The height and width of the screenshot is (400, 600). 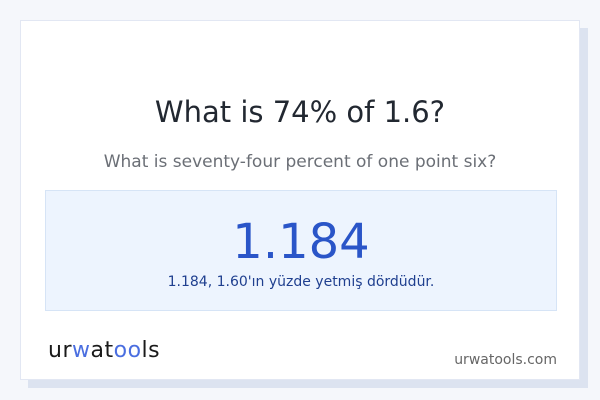 I want to click on page-title: What is 74% of 1.6?, so click(x=300, y=112).